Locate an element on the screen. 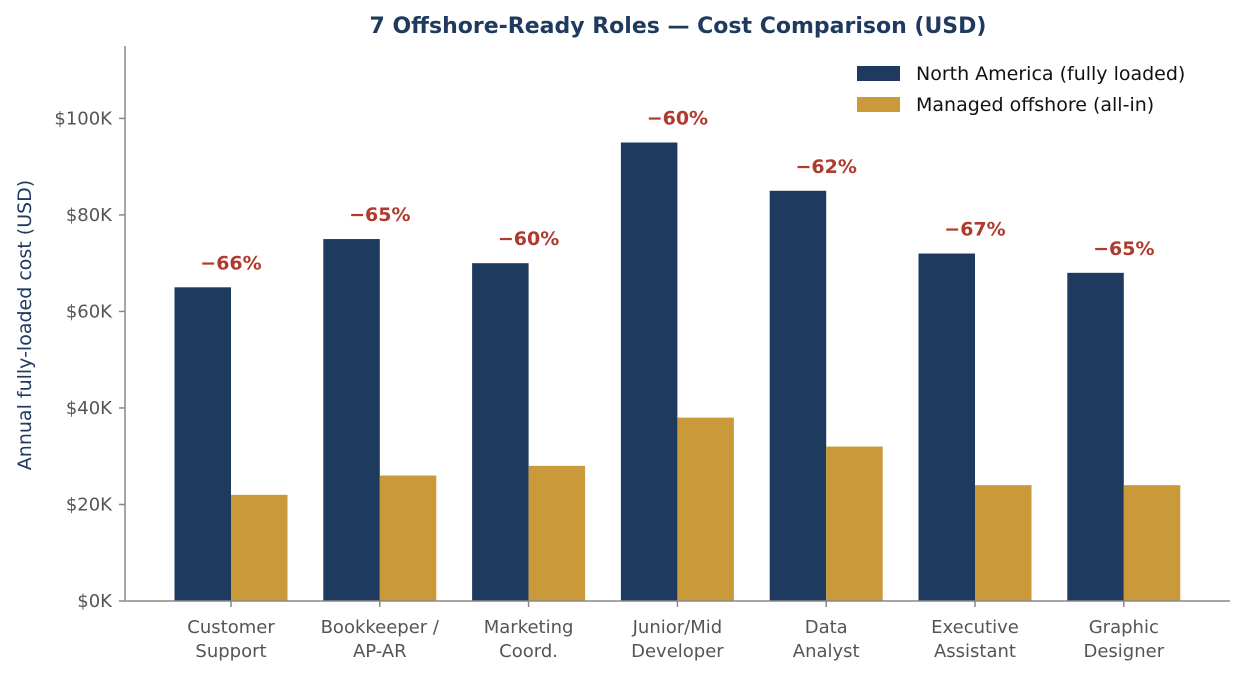 Image resolution: width=1245 pixels, height=674 pixels. y-tick-label: $40K is located at coordinates (89, 408).